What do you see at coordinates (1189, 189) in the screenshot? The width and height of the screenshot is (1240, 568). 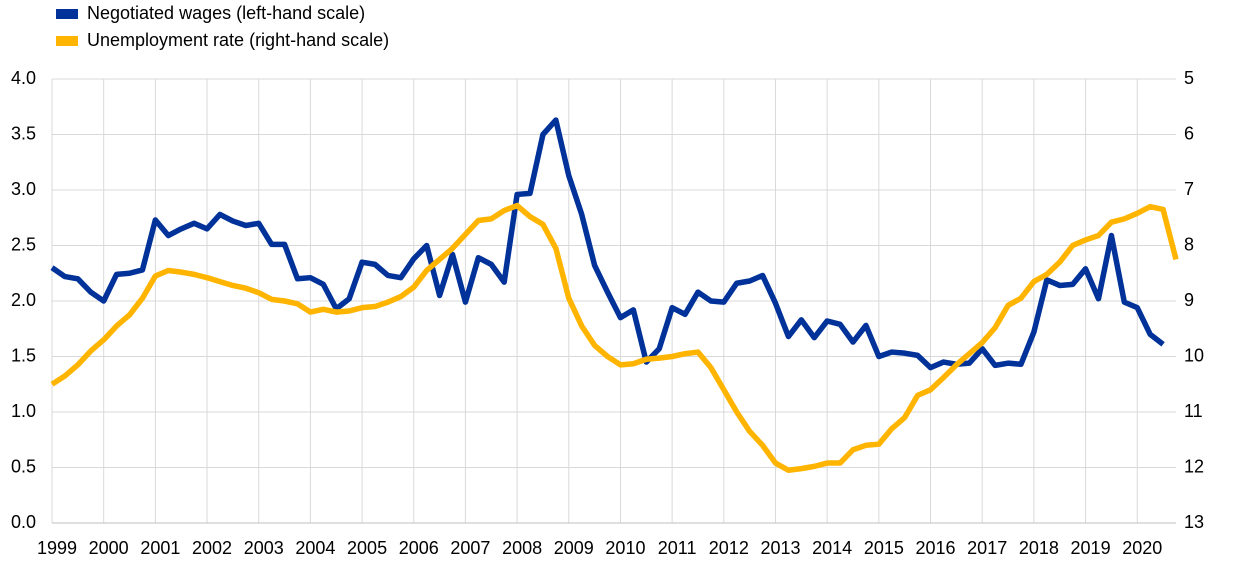 I see `y2-tick-label: 7` at bounding box center [1189, 189].